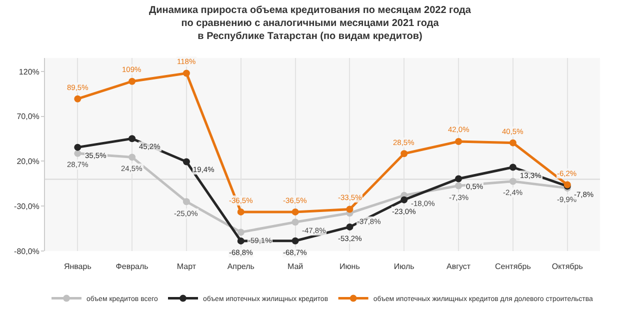 The image size is (620, 325). What do you see at coordinates (132, 266) in the screenshot?
I see `x-tick-label: Февраль` at bounding box center [132, 266].